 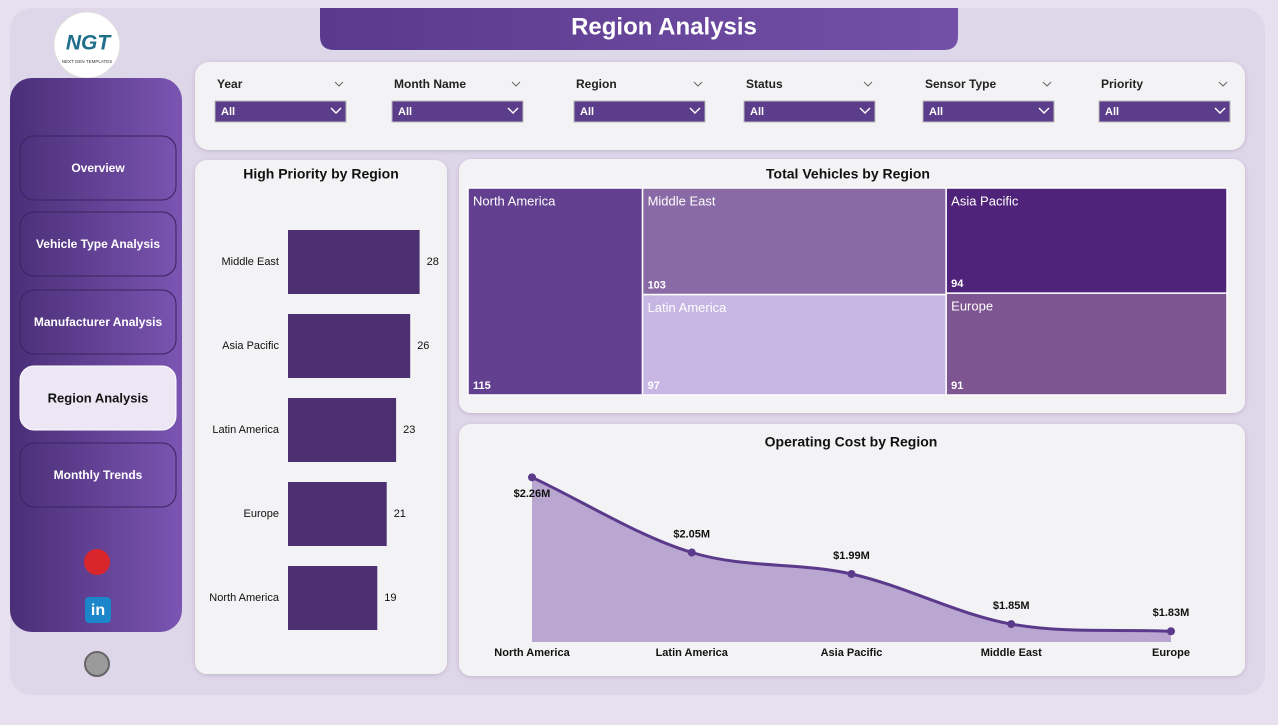 What do you see at coordinates (596, 84) in the screenshot?
I see `filter-label: Region` at bounding box center [596, 84].